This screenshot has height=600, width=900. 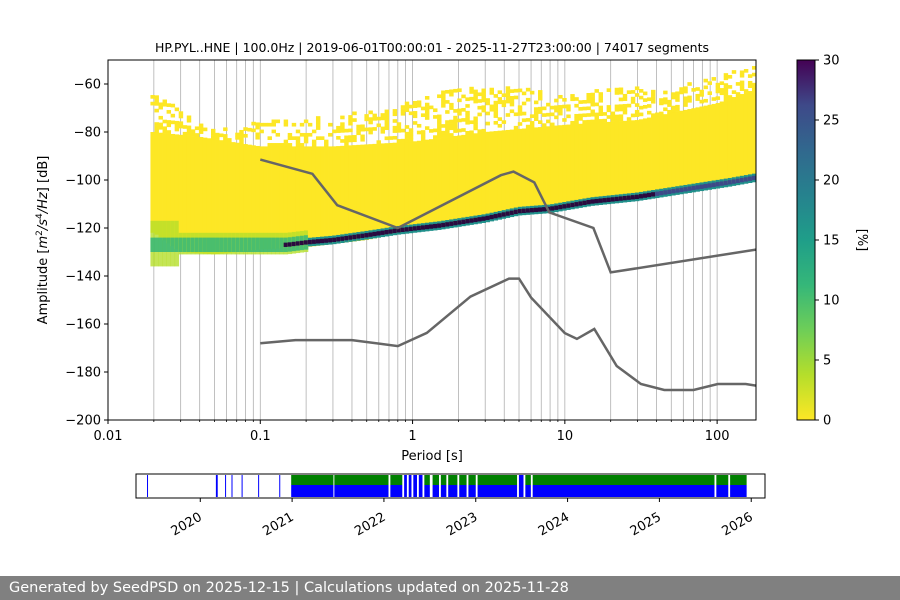 What do you see at coordinates (827, 241) in the screenshot?
I see `colorbar-ticks: 0 5 10 15 20 25 30` at bounding box center [827, 241].